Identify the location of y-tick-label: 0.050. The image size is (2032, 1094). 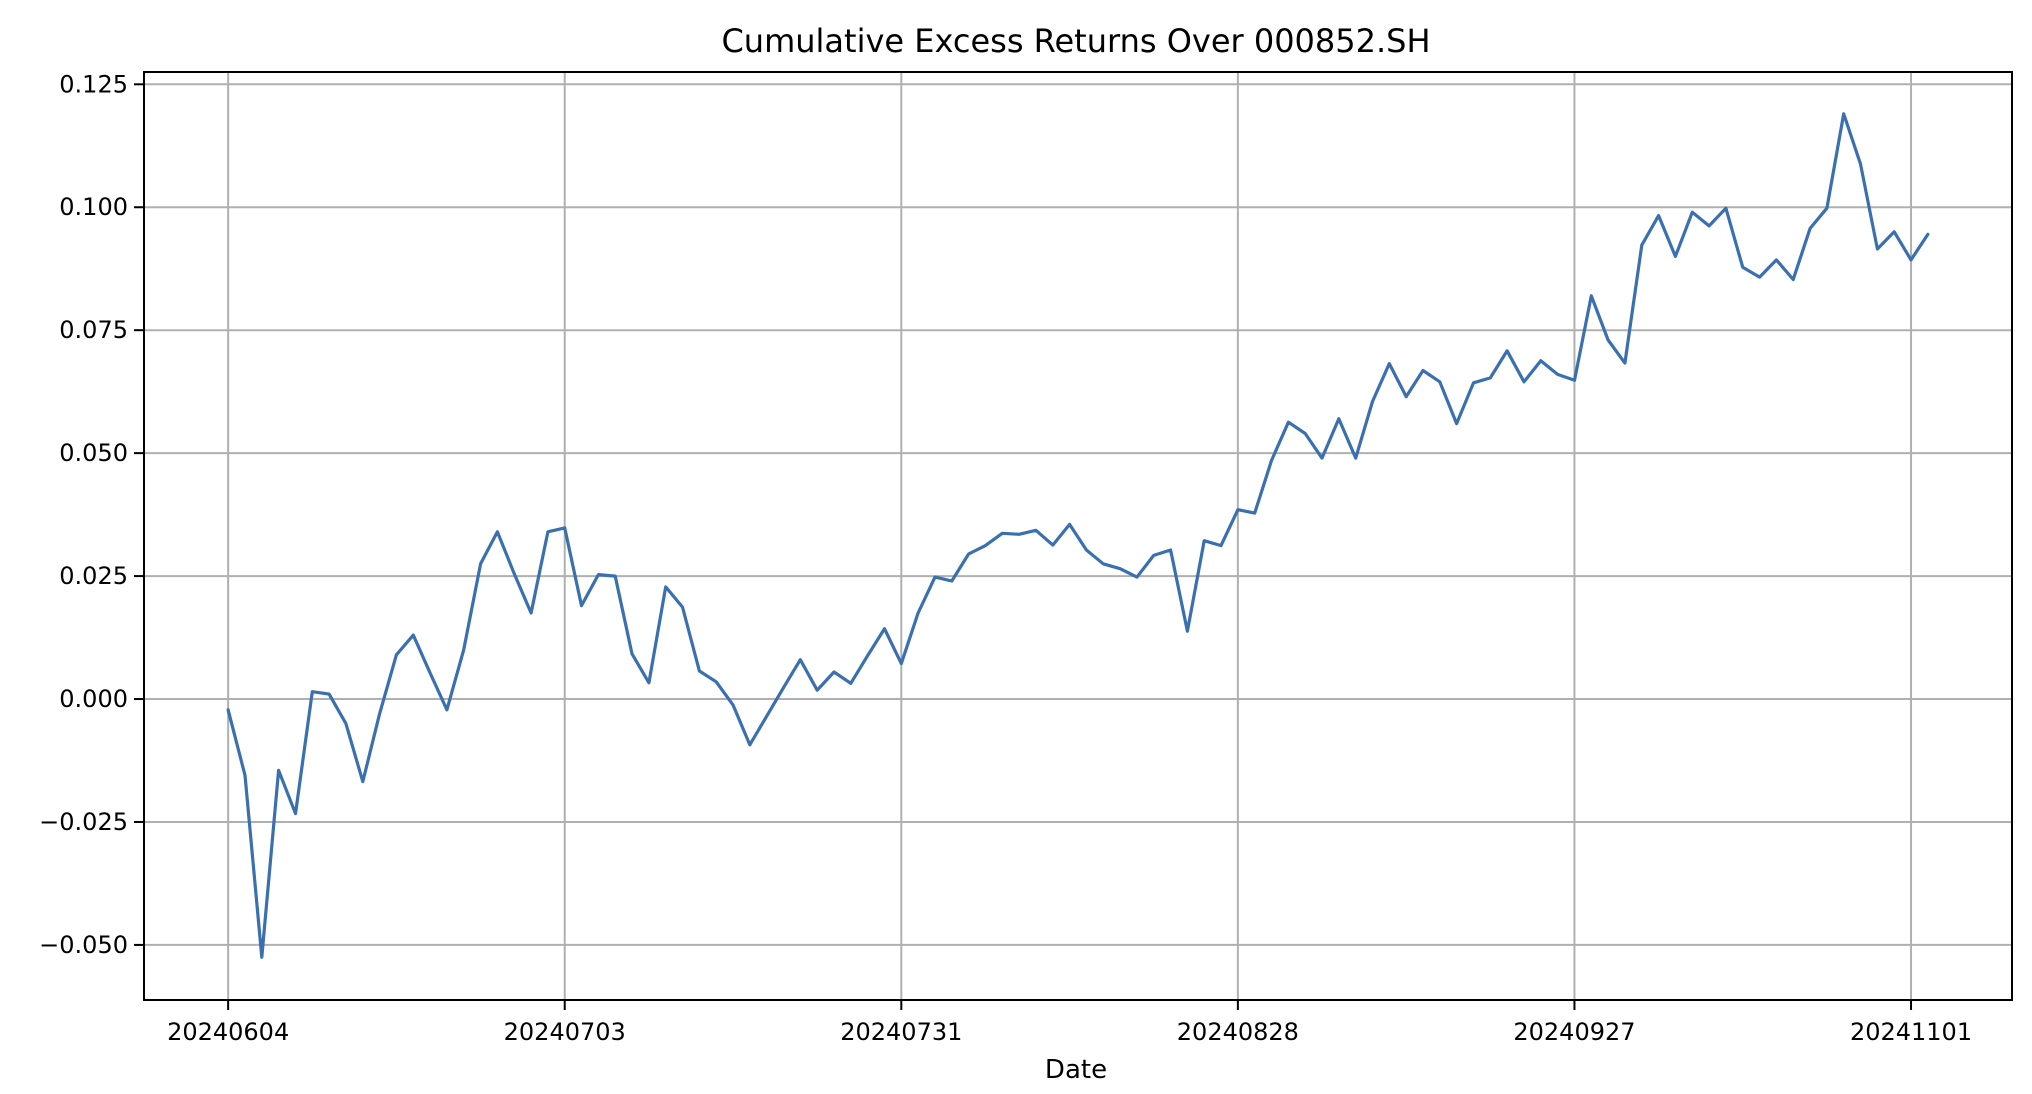
(93, 453).